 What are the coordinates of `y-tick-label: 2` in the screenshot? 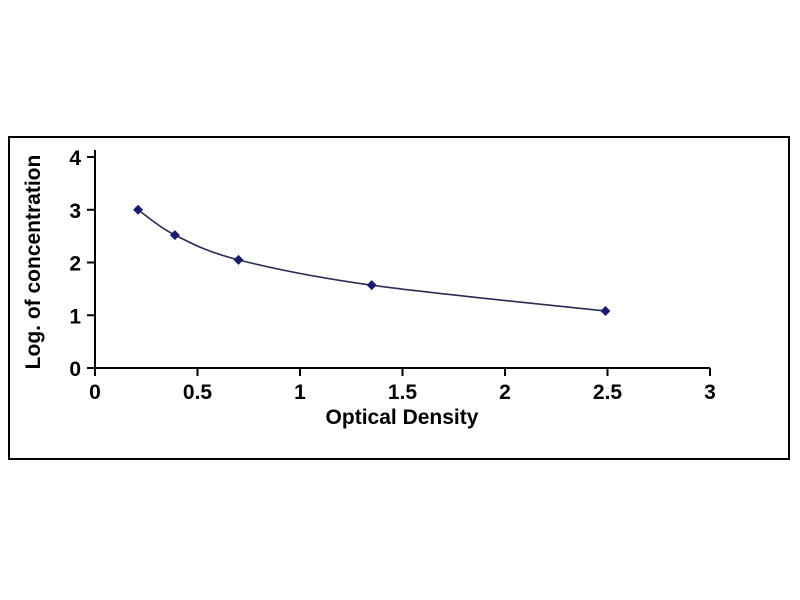 It's located at (75, 264).